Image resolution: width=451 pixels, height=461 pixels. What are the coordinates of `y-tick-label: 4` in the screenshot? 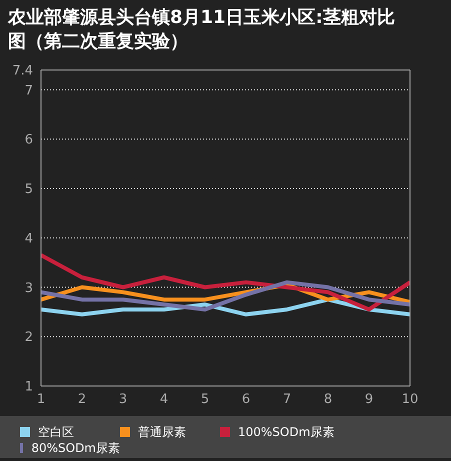 It's located at (28, 238).